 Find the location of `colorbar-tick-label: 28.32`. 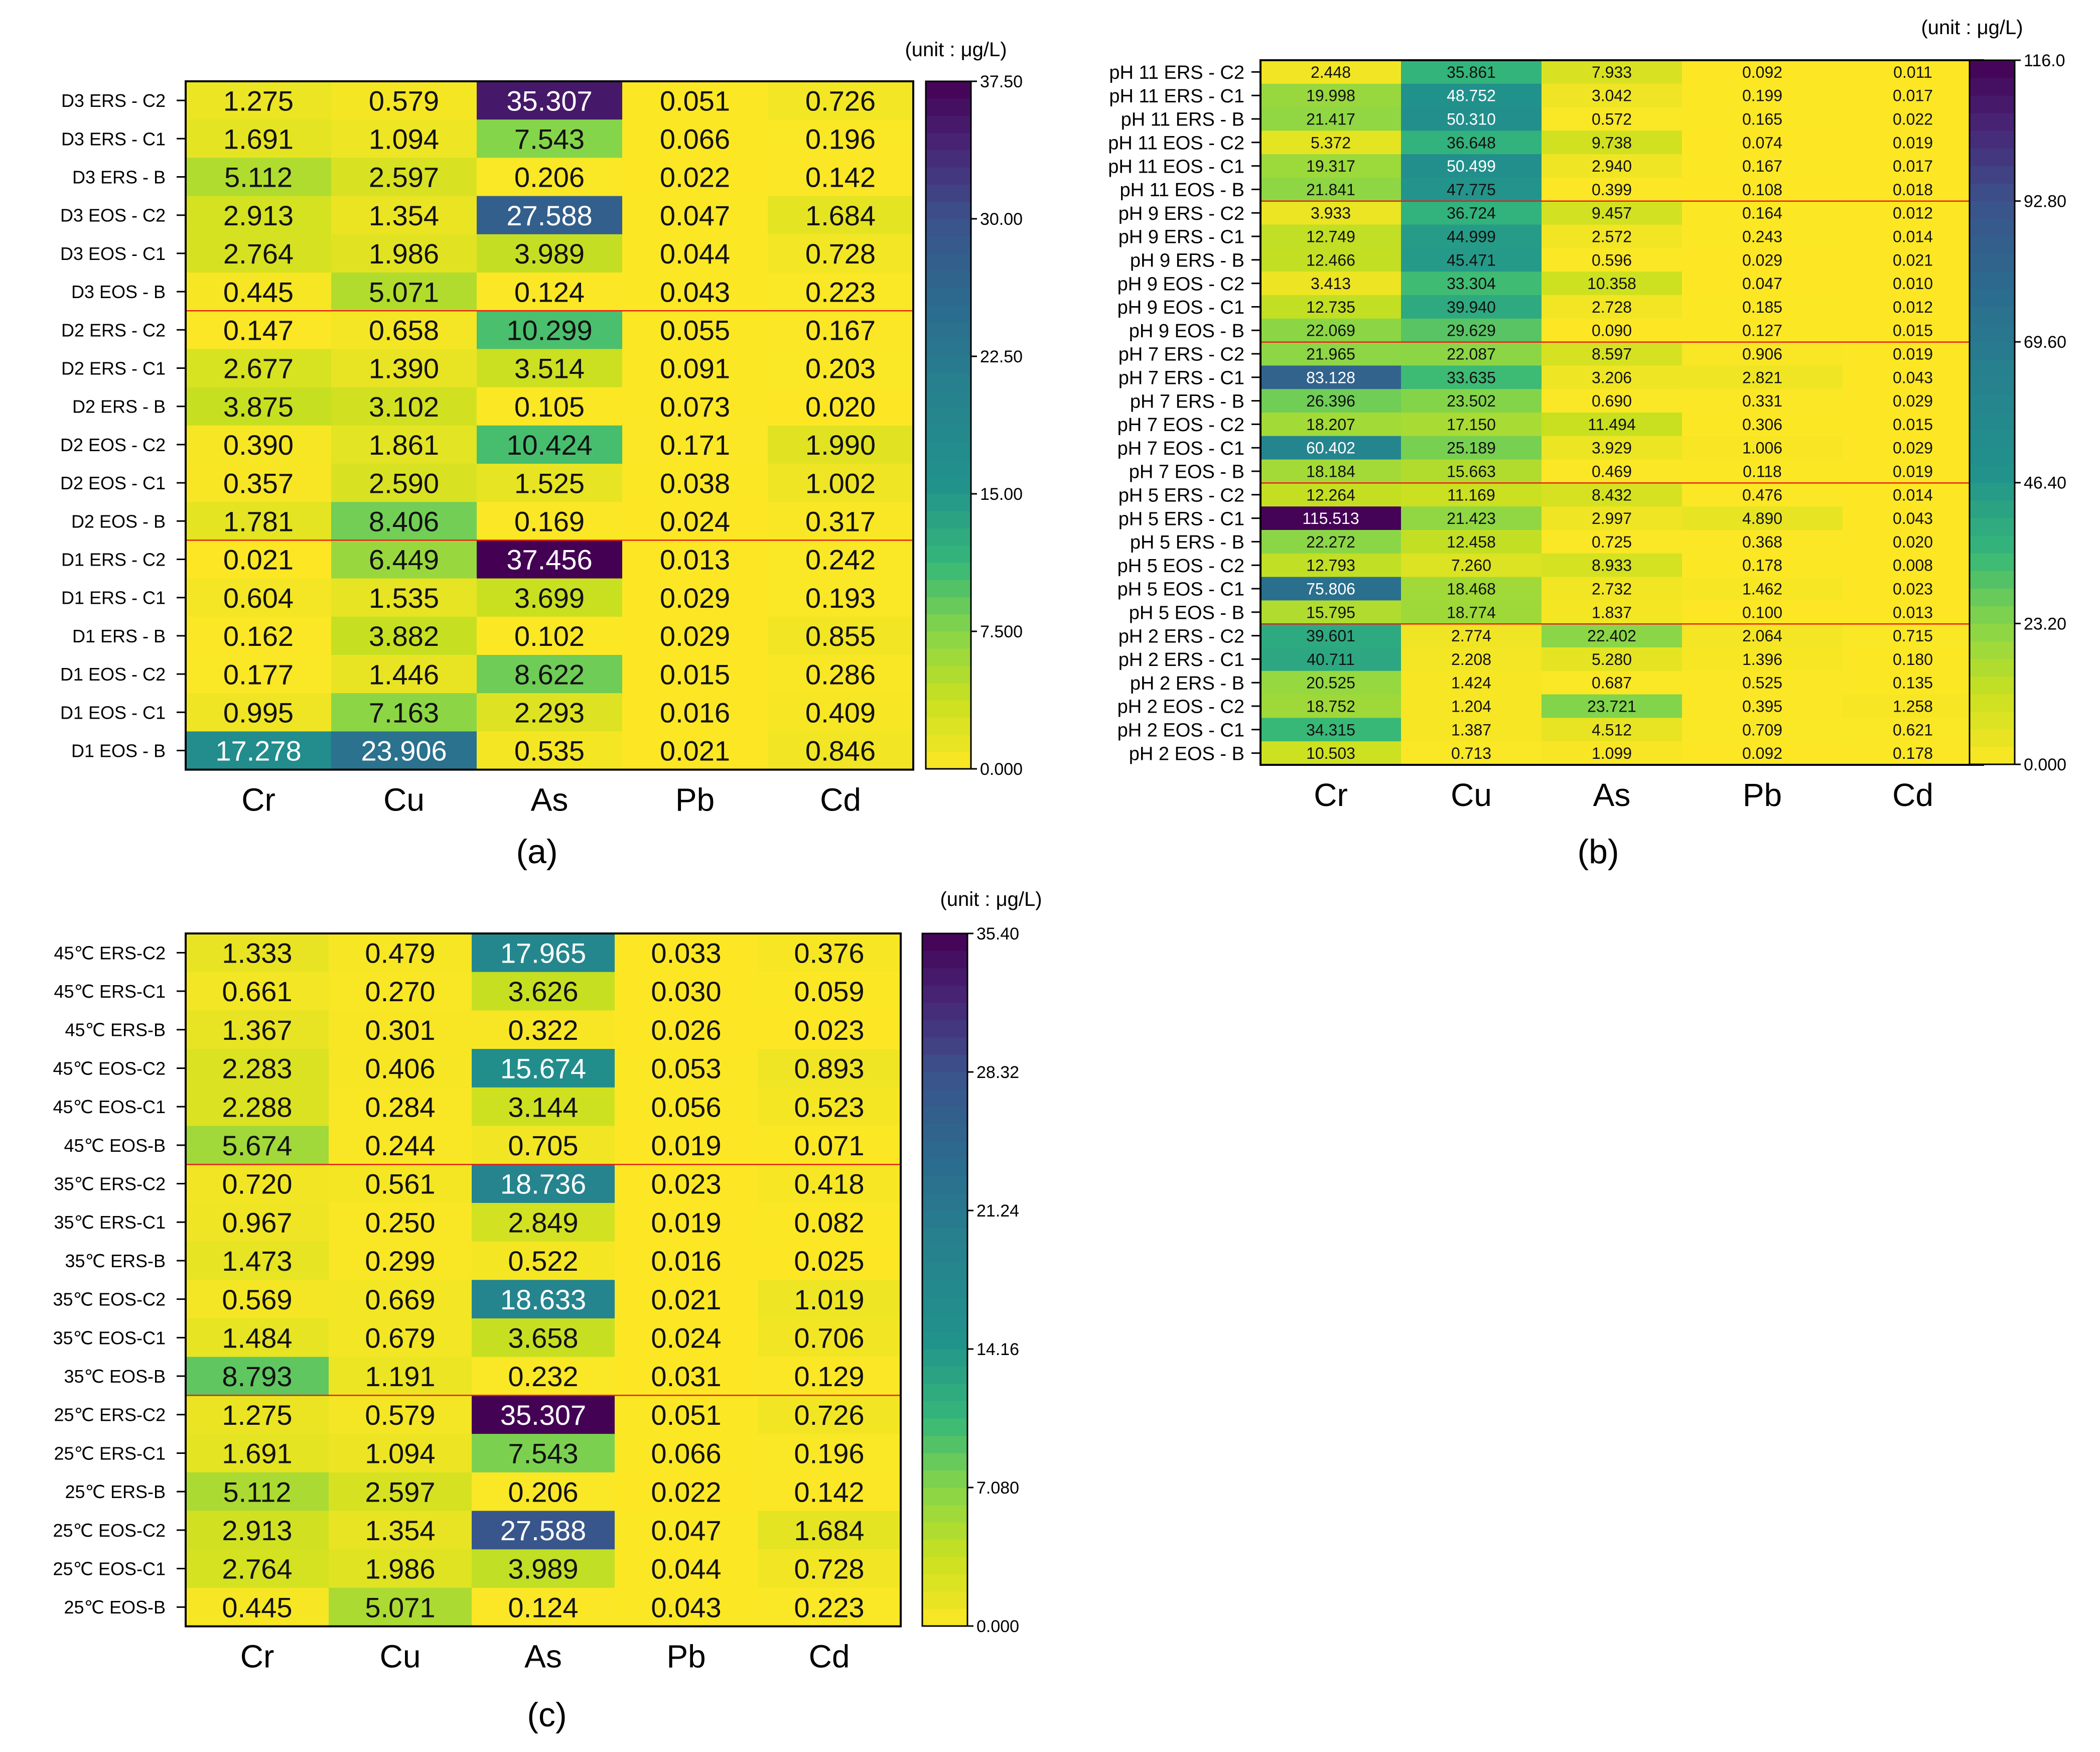

colorbar-tick-label: 28.32 is located at coordinates (997, 1072).